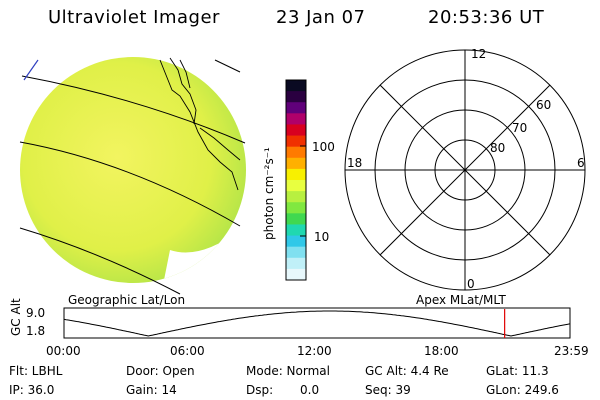  What do you see at coordinates (486, 17) in the screenshot?
I see `time-label: 20:53:36 UT` at bounding box center [486, 17].